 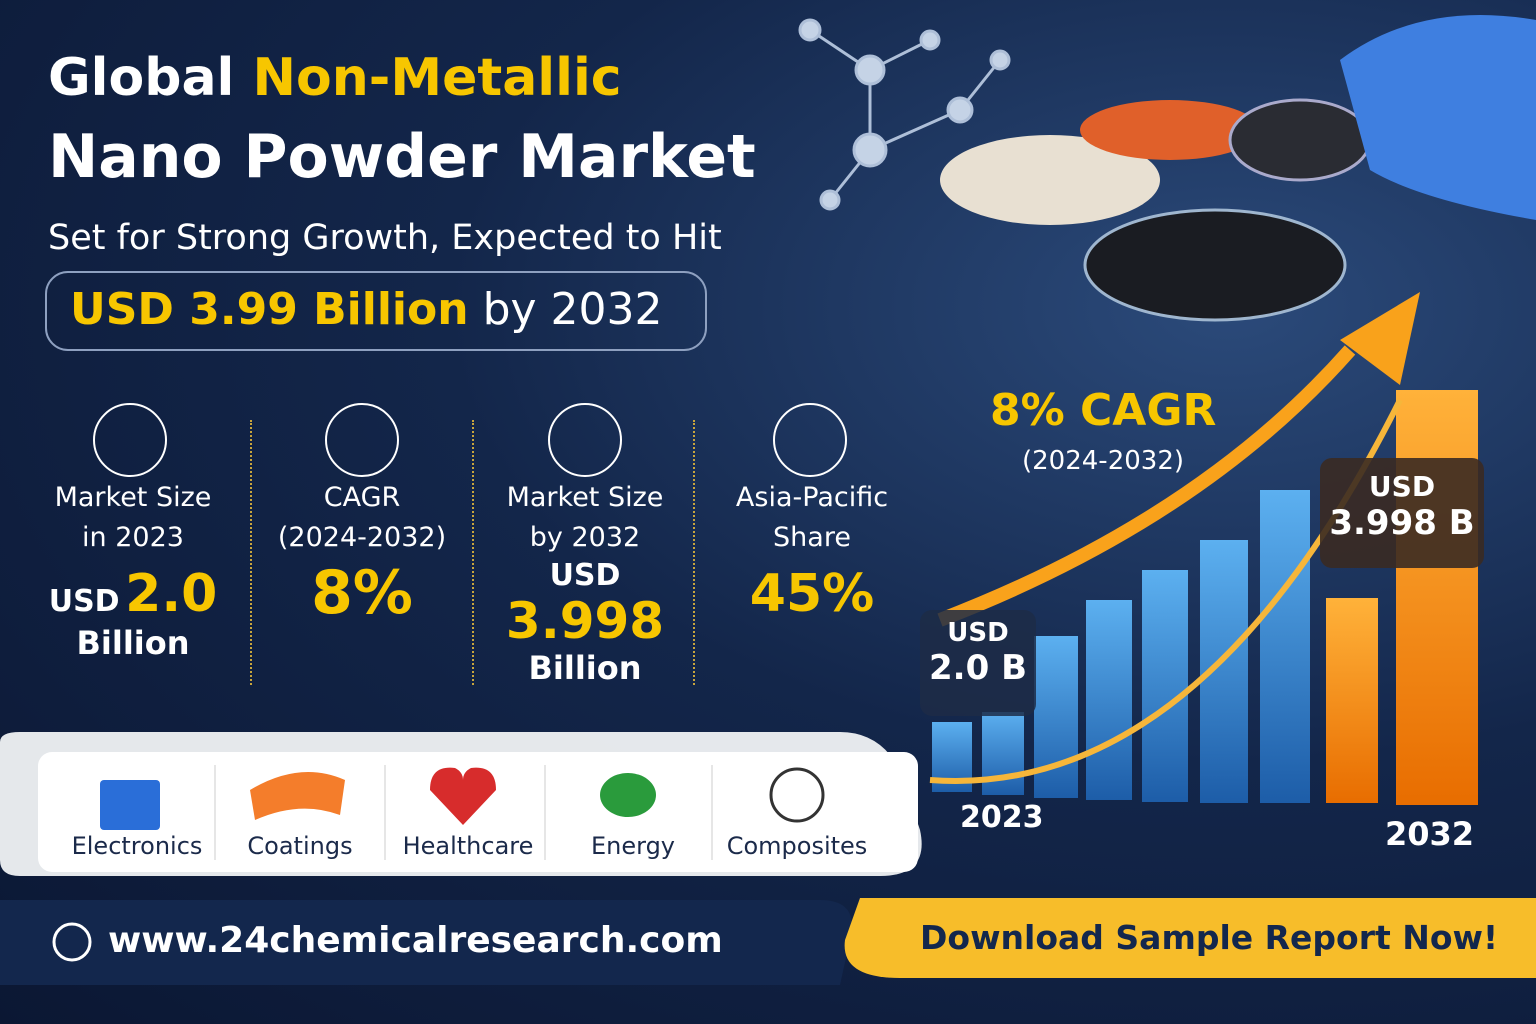 I want to click on cta-button: Download Sample Report Now!, so click(x=1209, y=937).